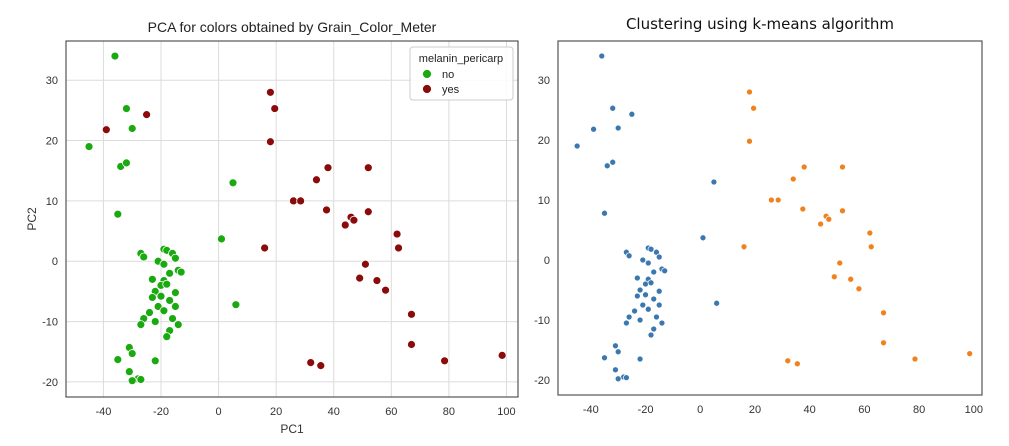 This screenshot has width=1009, height=446. I want to click on x-axis-label: PC1, so click(292, 429).